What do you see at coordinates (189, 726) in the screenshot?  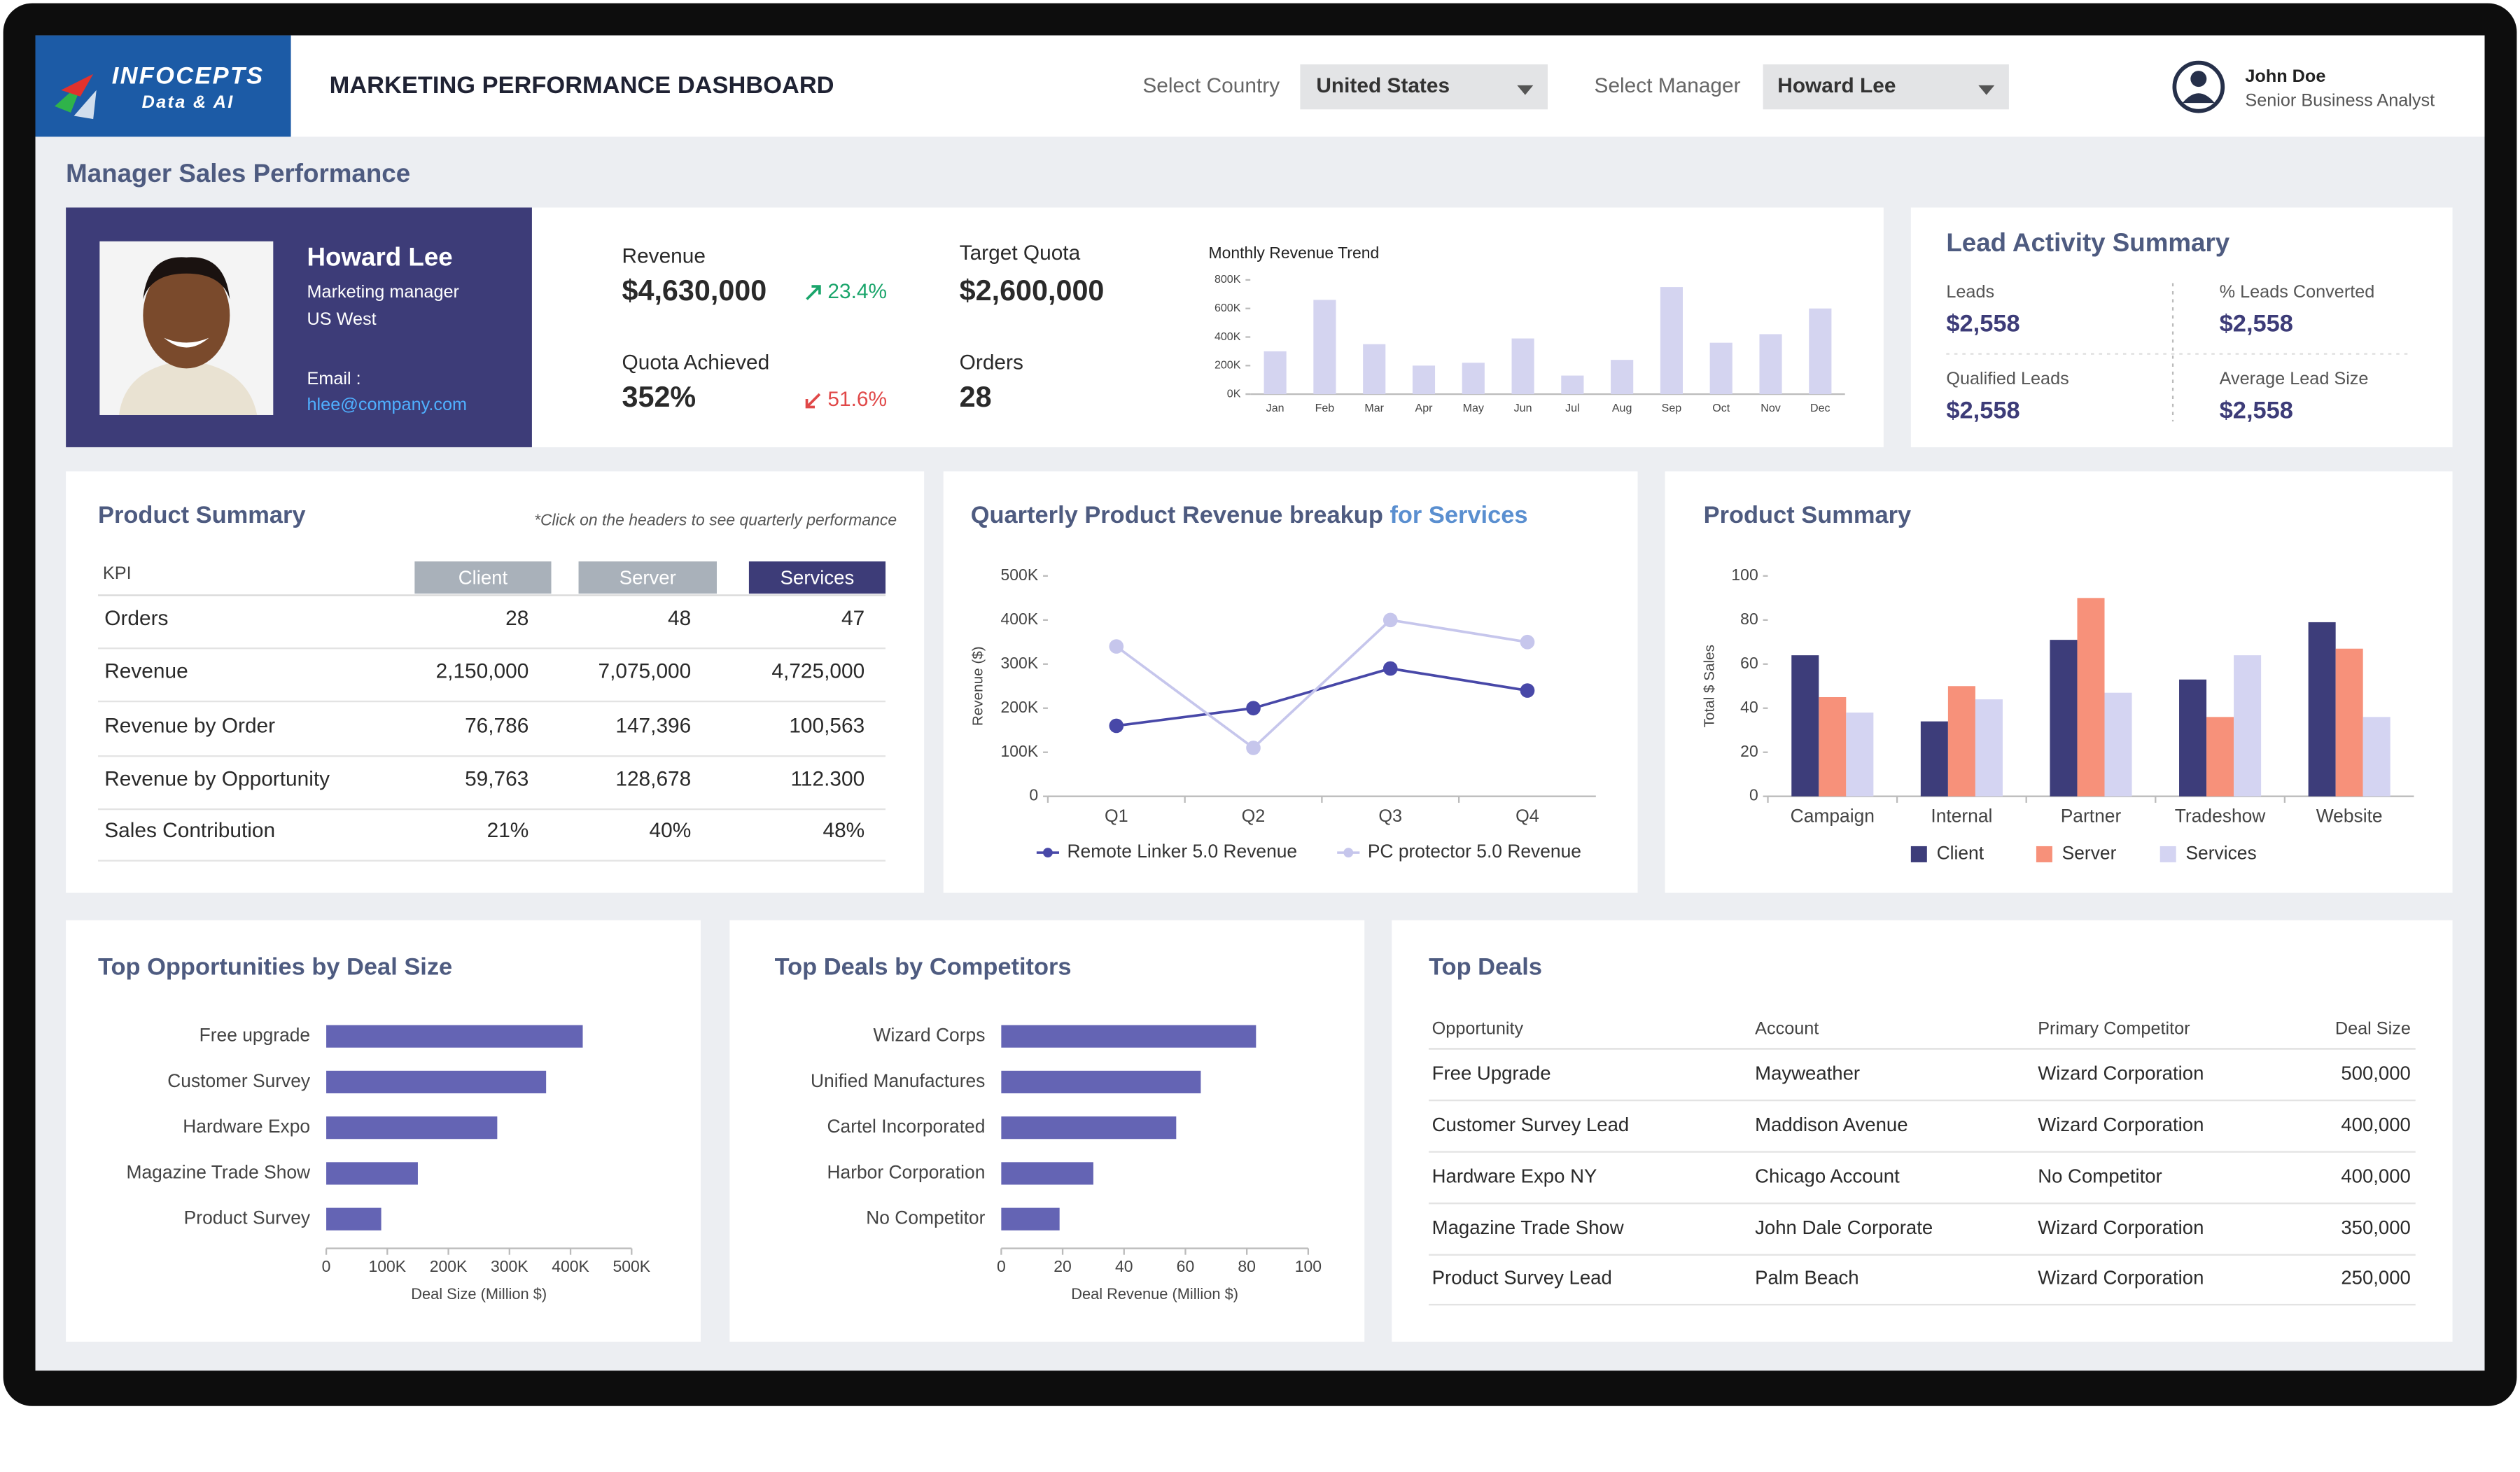 I see `row-label: Revenue by Order` at bounding box center [189, 726].